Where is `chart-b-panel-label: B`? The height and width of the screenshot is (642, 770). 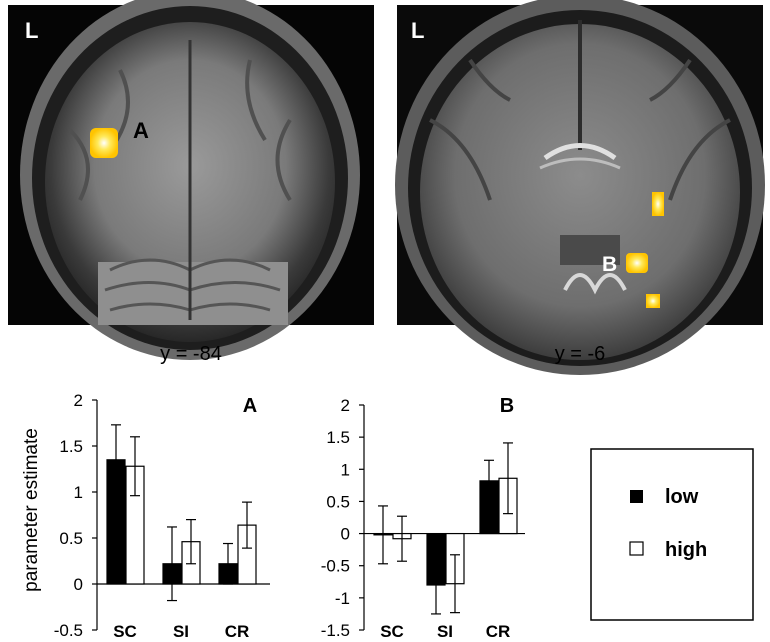 chart-b-panel-label: B is located at coordinates (507, 406).